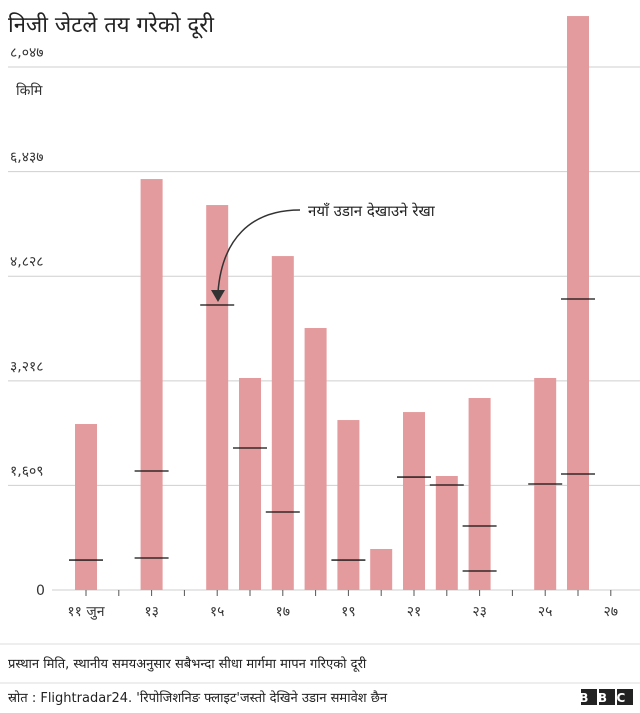 The image size is (640, 713). What do you see at coordinates (29, 90) in the screenshot?
I see `y-unit: किमि` at bounding box center [29, 90].